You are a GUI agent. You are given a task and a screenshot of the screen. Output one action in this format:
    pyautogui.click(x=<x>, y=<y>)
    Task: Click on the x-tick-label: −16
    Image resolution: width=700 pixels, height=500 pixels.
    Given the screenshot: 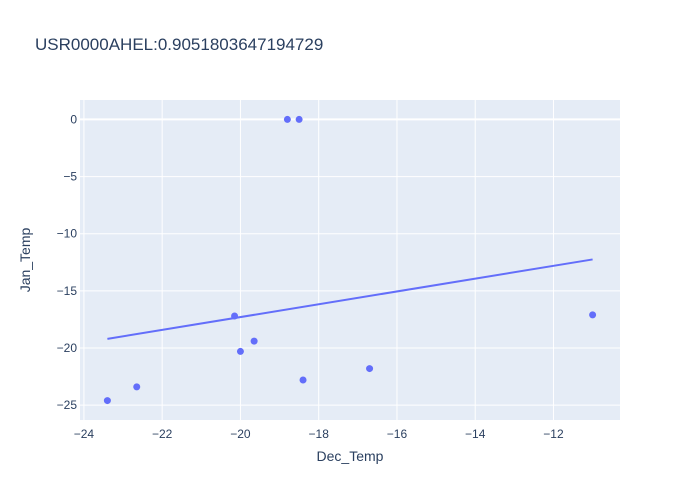 What is the action you would take?
    pyautogui.click(x=397, y=434)
    